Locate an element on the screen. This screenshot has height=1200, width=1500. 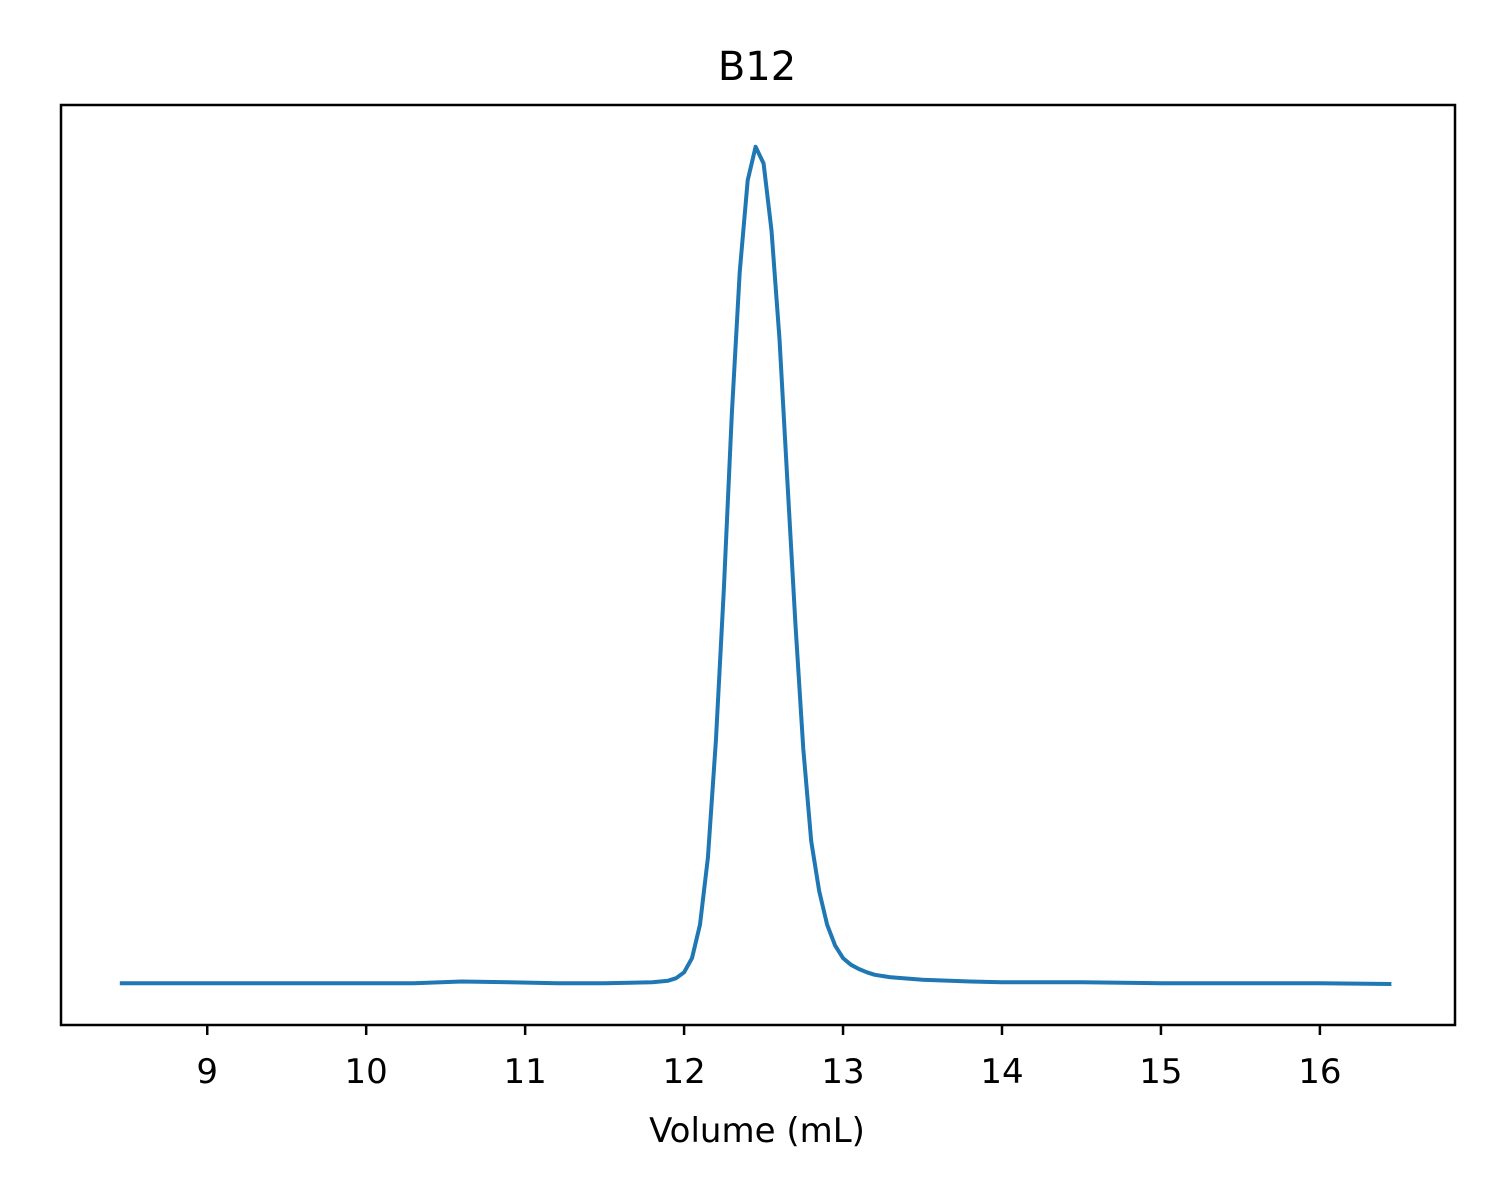
x-tick-label: 12 is located at coordinates (683, 1072).